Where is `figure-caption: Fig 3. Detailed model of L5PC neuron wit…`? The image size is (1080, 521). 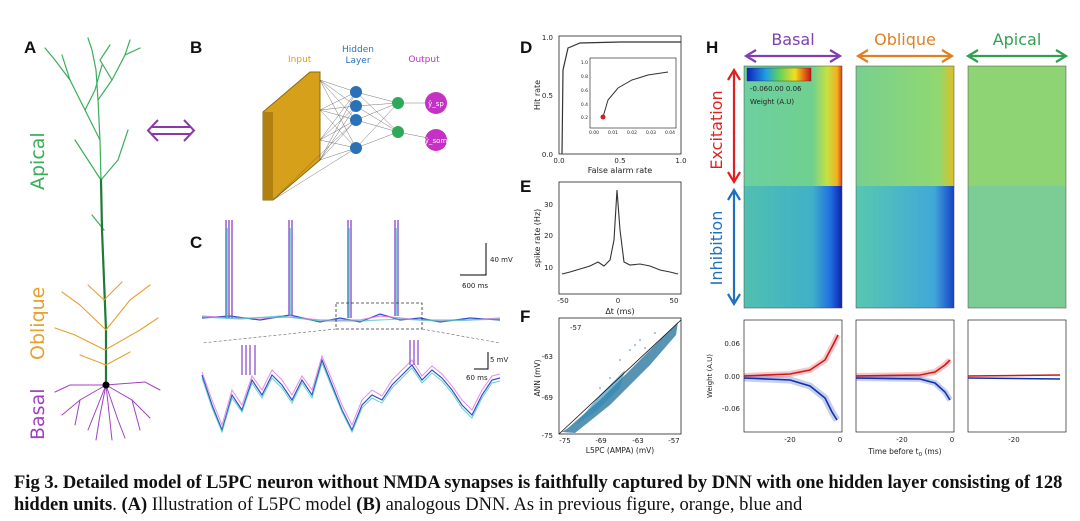
figure-caption: Fig 3. Detailed model of L5PC neuron wit… is located at coordinates (544, 494).